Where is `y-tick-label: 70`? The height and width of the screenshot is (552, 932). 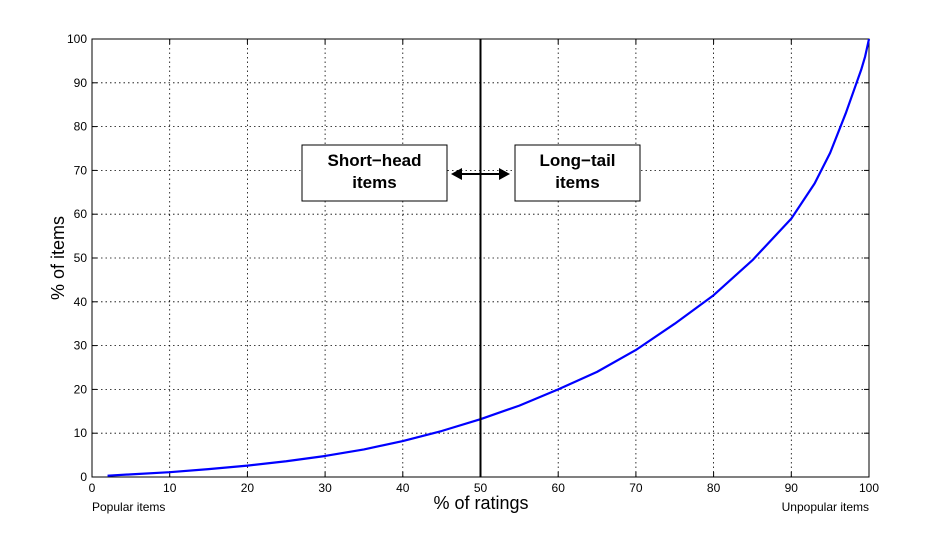
y-tick-label: 70 is located at coordinates (81, 170).